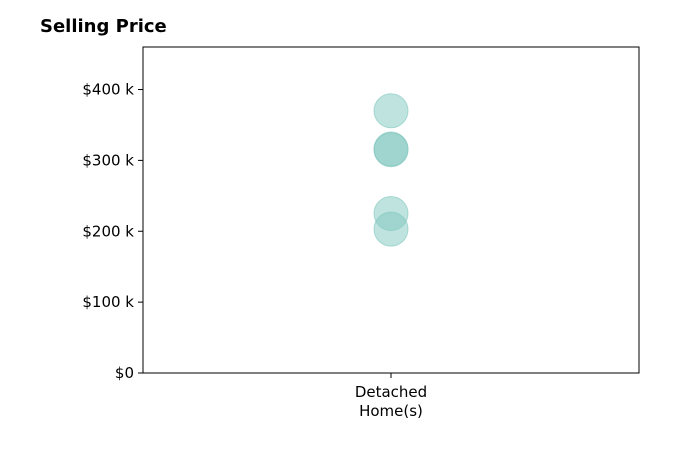  Describe the element at coordinates (103, 26) in the screenshot. I see `chart-title: Selling Price` at that location.